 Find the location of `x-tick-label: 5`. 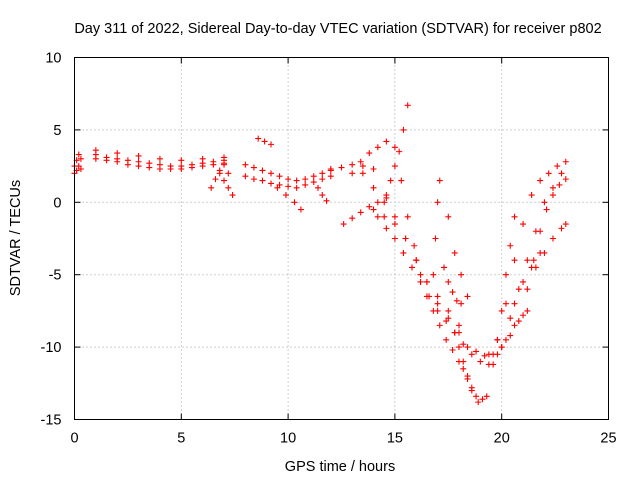

x-tick-label: 5 is located at coordinates (181, 439).